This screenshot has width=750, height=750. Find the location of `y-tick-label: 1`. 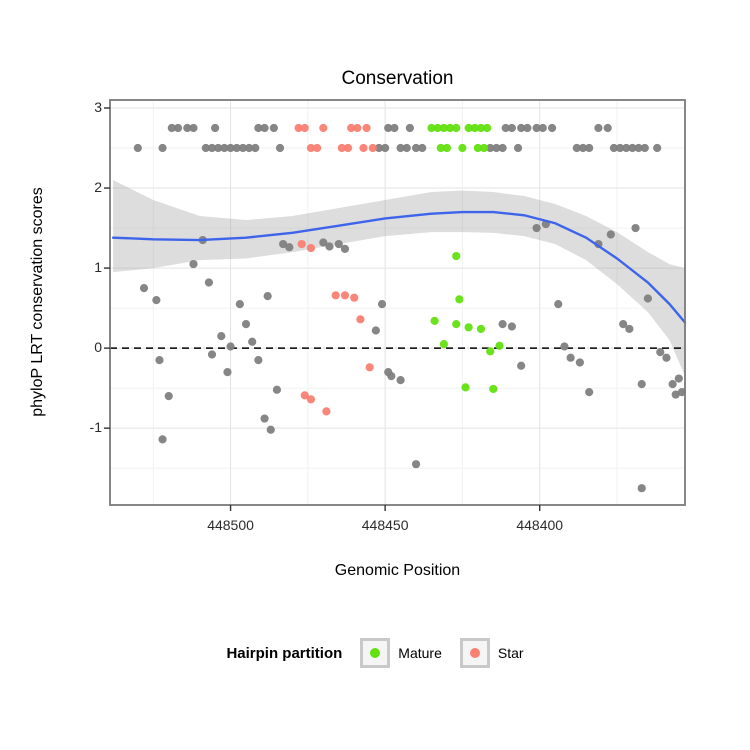

y-tick-label: 1 is located at coordinates (98, 267).